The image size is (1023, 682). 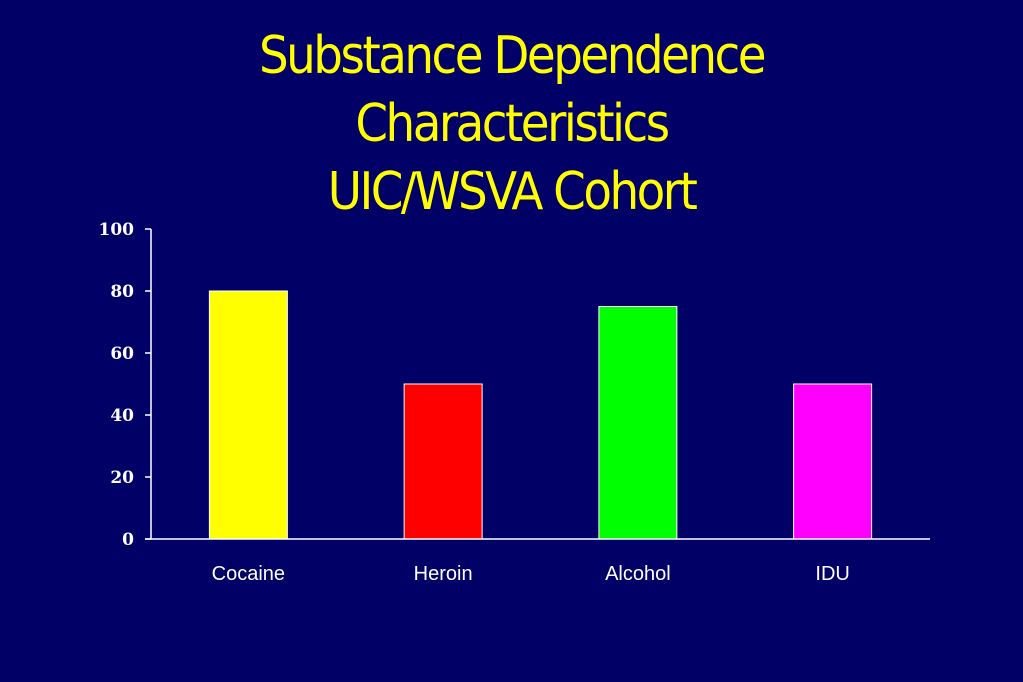 What do you see at coordinates (128, 540) in the screenshot?
I see `y-tick-label-0: 0` at bounding box center [128, 540].